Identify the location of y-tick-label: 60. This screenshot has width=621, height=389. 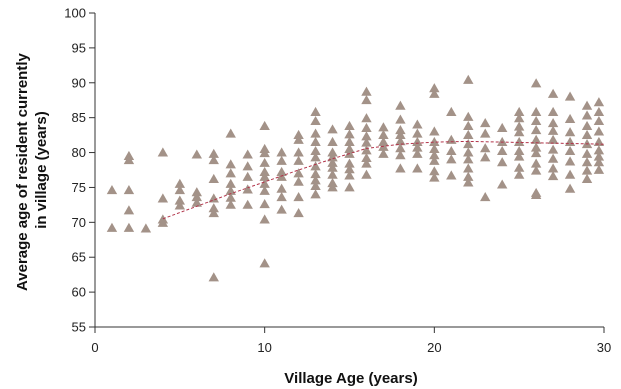
(79, 292).